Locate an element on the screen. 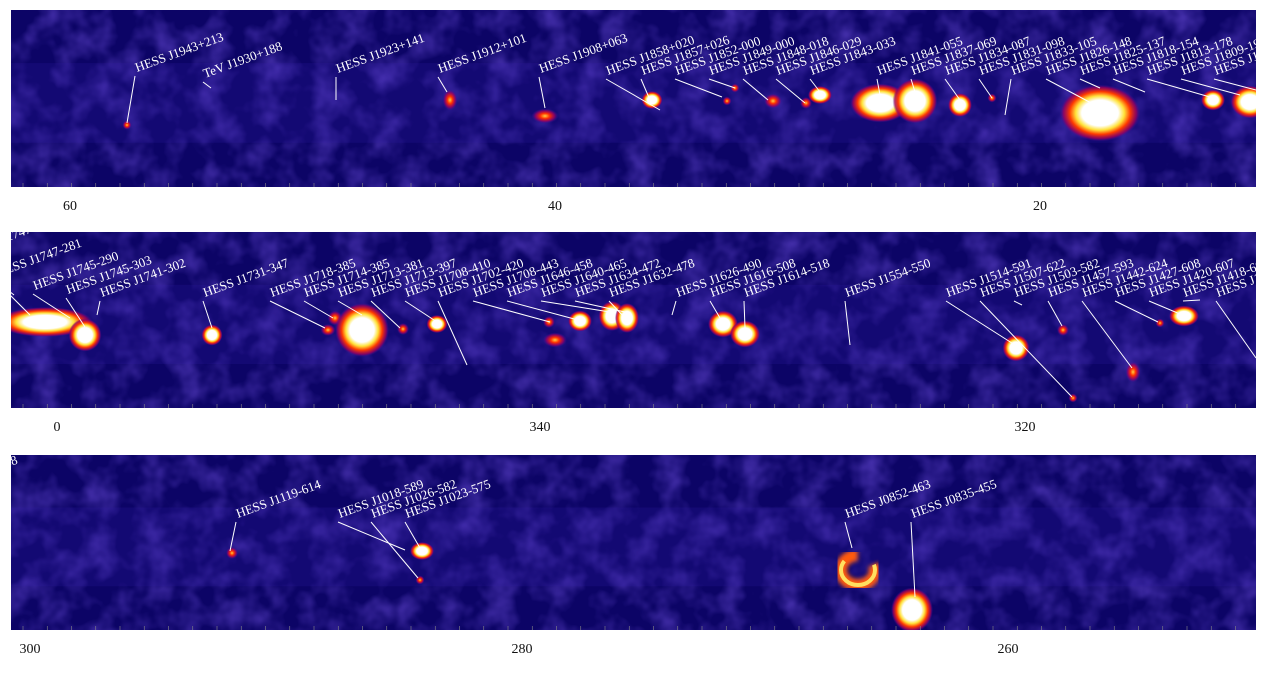 The image size is (1276, 675). axis-label: 40 is located at coordinates (555, 206).